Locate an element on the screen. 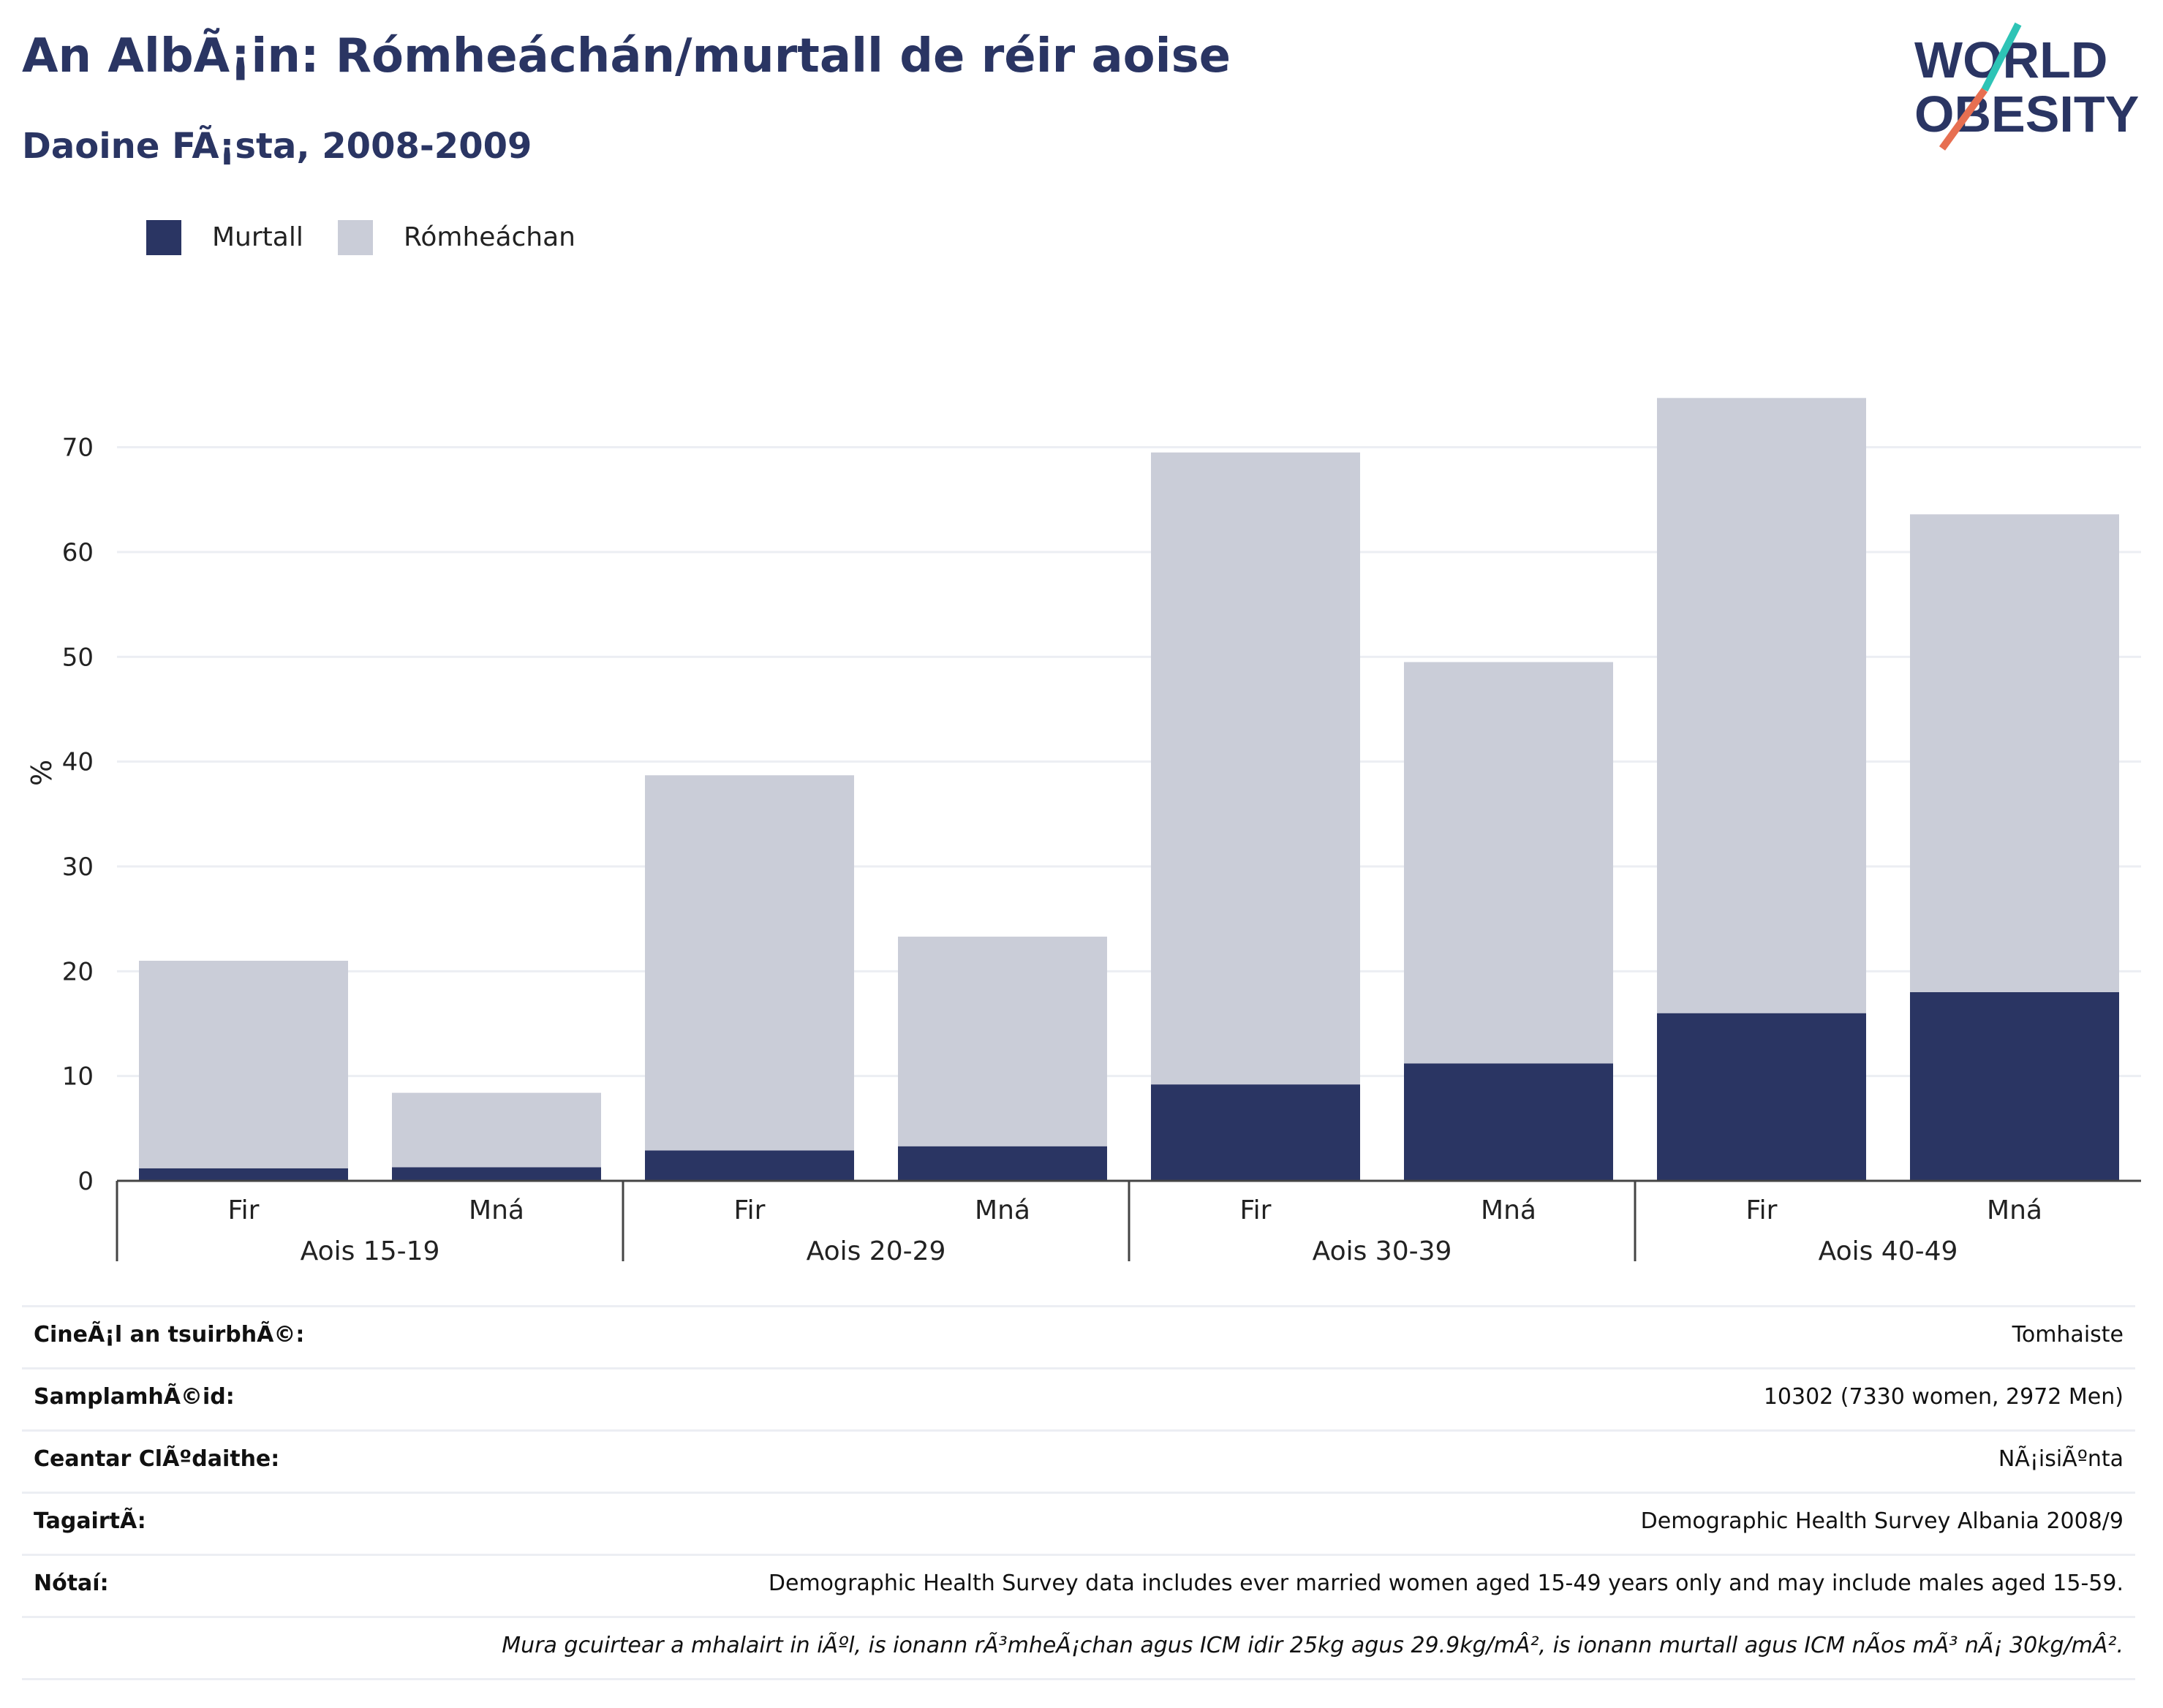  y-tick-label: 40 is located at coordinates (78, 762).